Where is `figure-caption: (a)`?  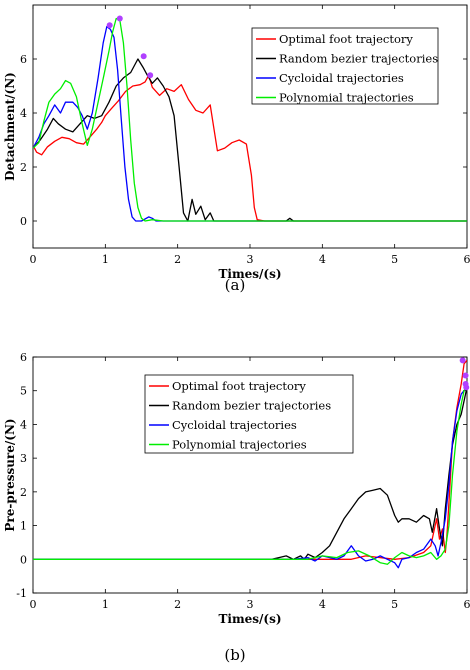
figure-caption: (a) is located at coordinates (235, 285).